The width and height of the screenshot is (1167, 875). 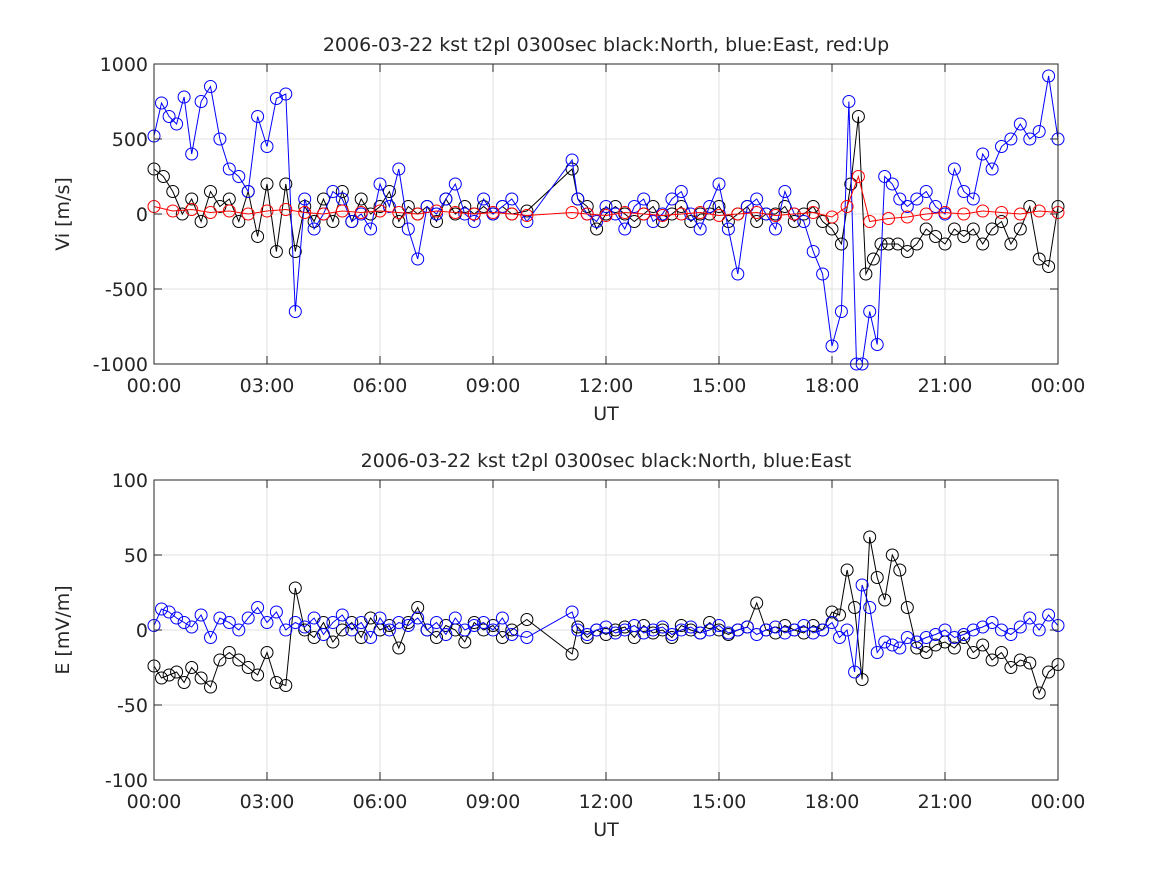 What do you see at coordinates (606, 802) in the screenshot?
I see `bottom-x-tick-label: 12:00` at bounding box center [606, 802].